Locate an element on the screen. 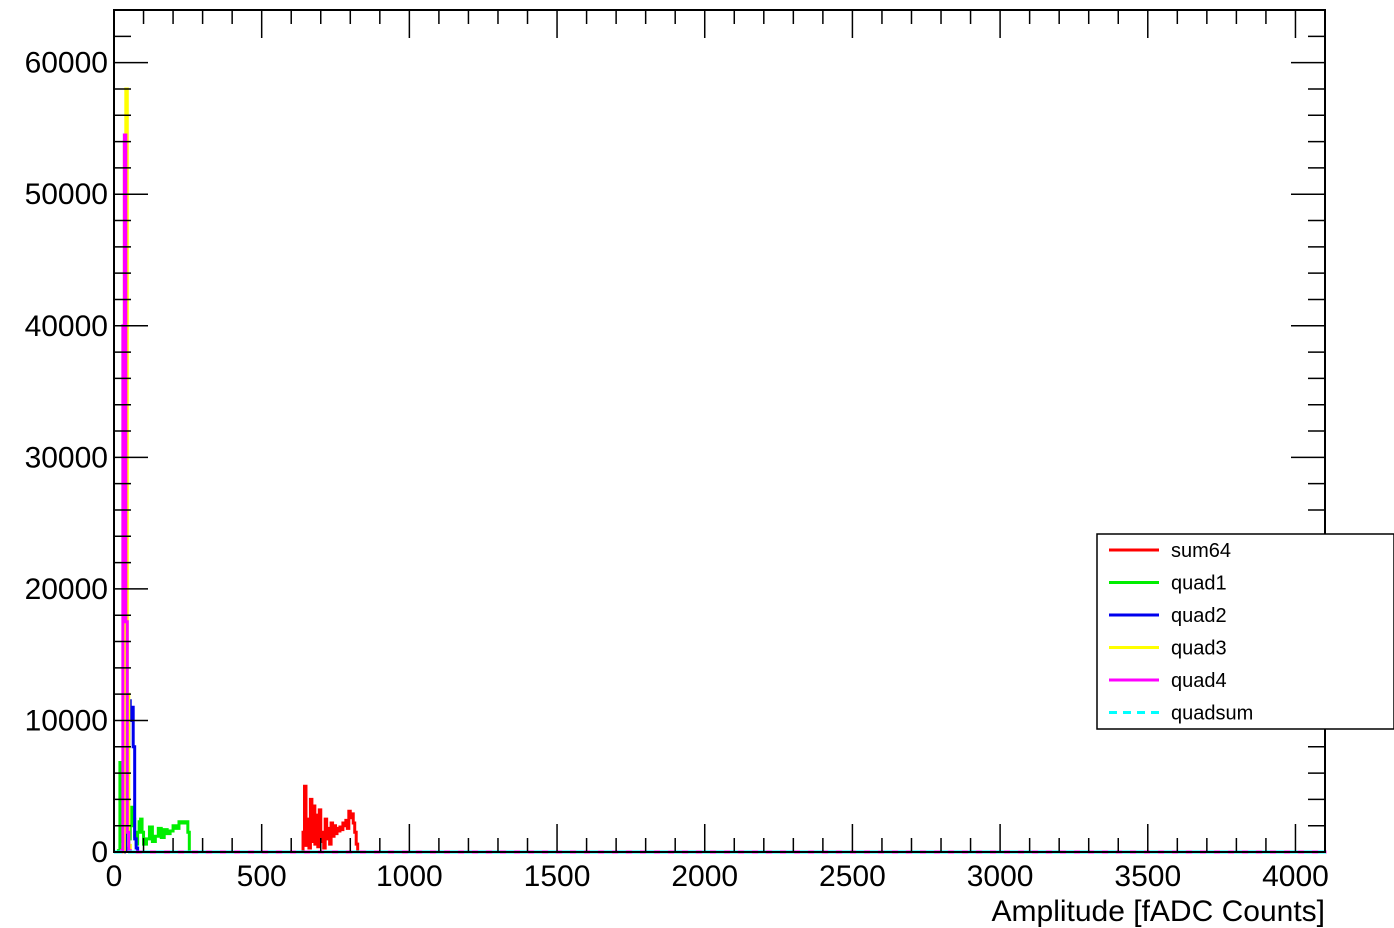  y-tick-label: 30000 is located at coordinates (66, 457).